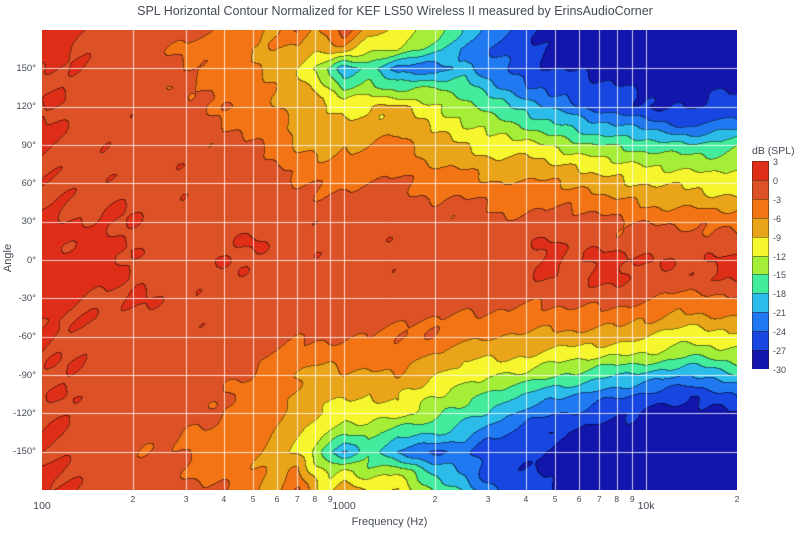  Describe the element at coordinates (27, 375) in the screenshot. I see `y-tick-label: -90°` at that location.